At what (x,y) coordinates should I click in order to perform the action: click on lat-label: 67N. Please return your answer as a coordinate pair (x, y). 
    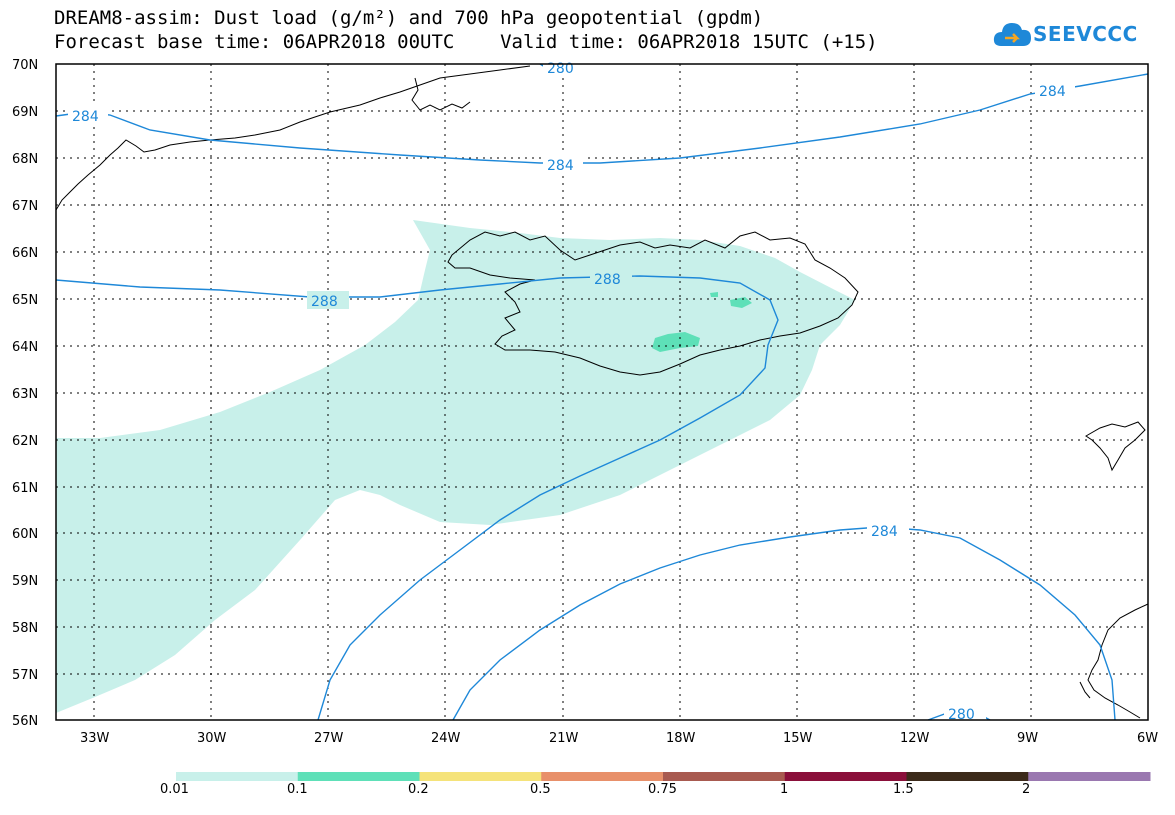
    Looking at the image, I should click on (25, 206).